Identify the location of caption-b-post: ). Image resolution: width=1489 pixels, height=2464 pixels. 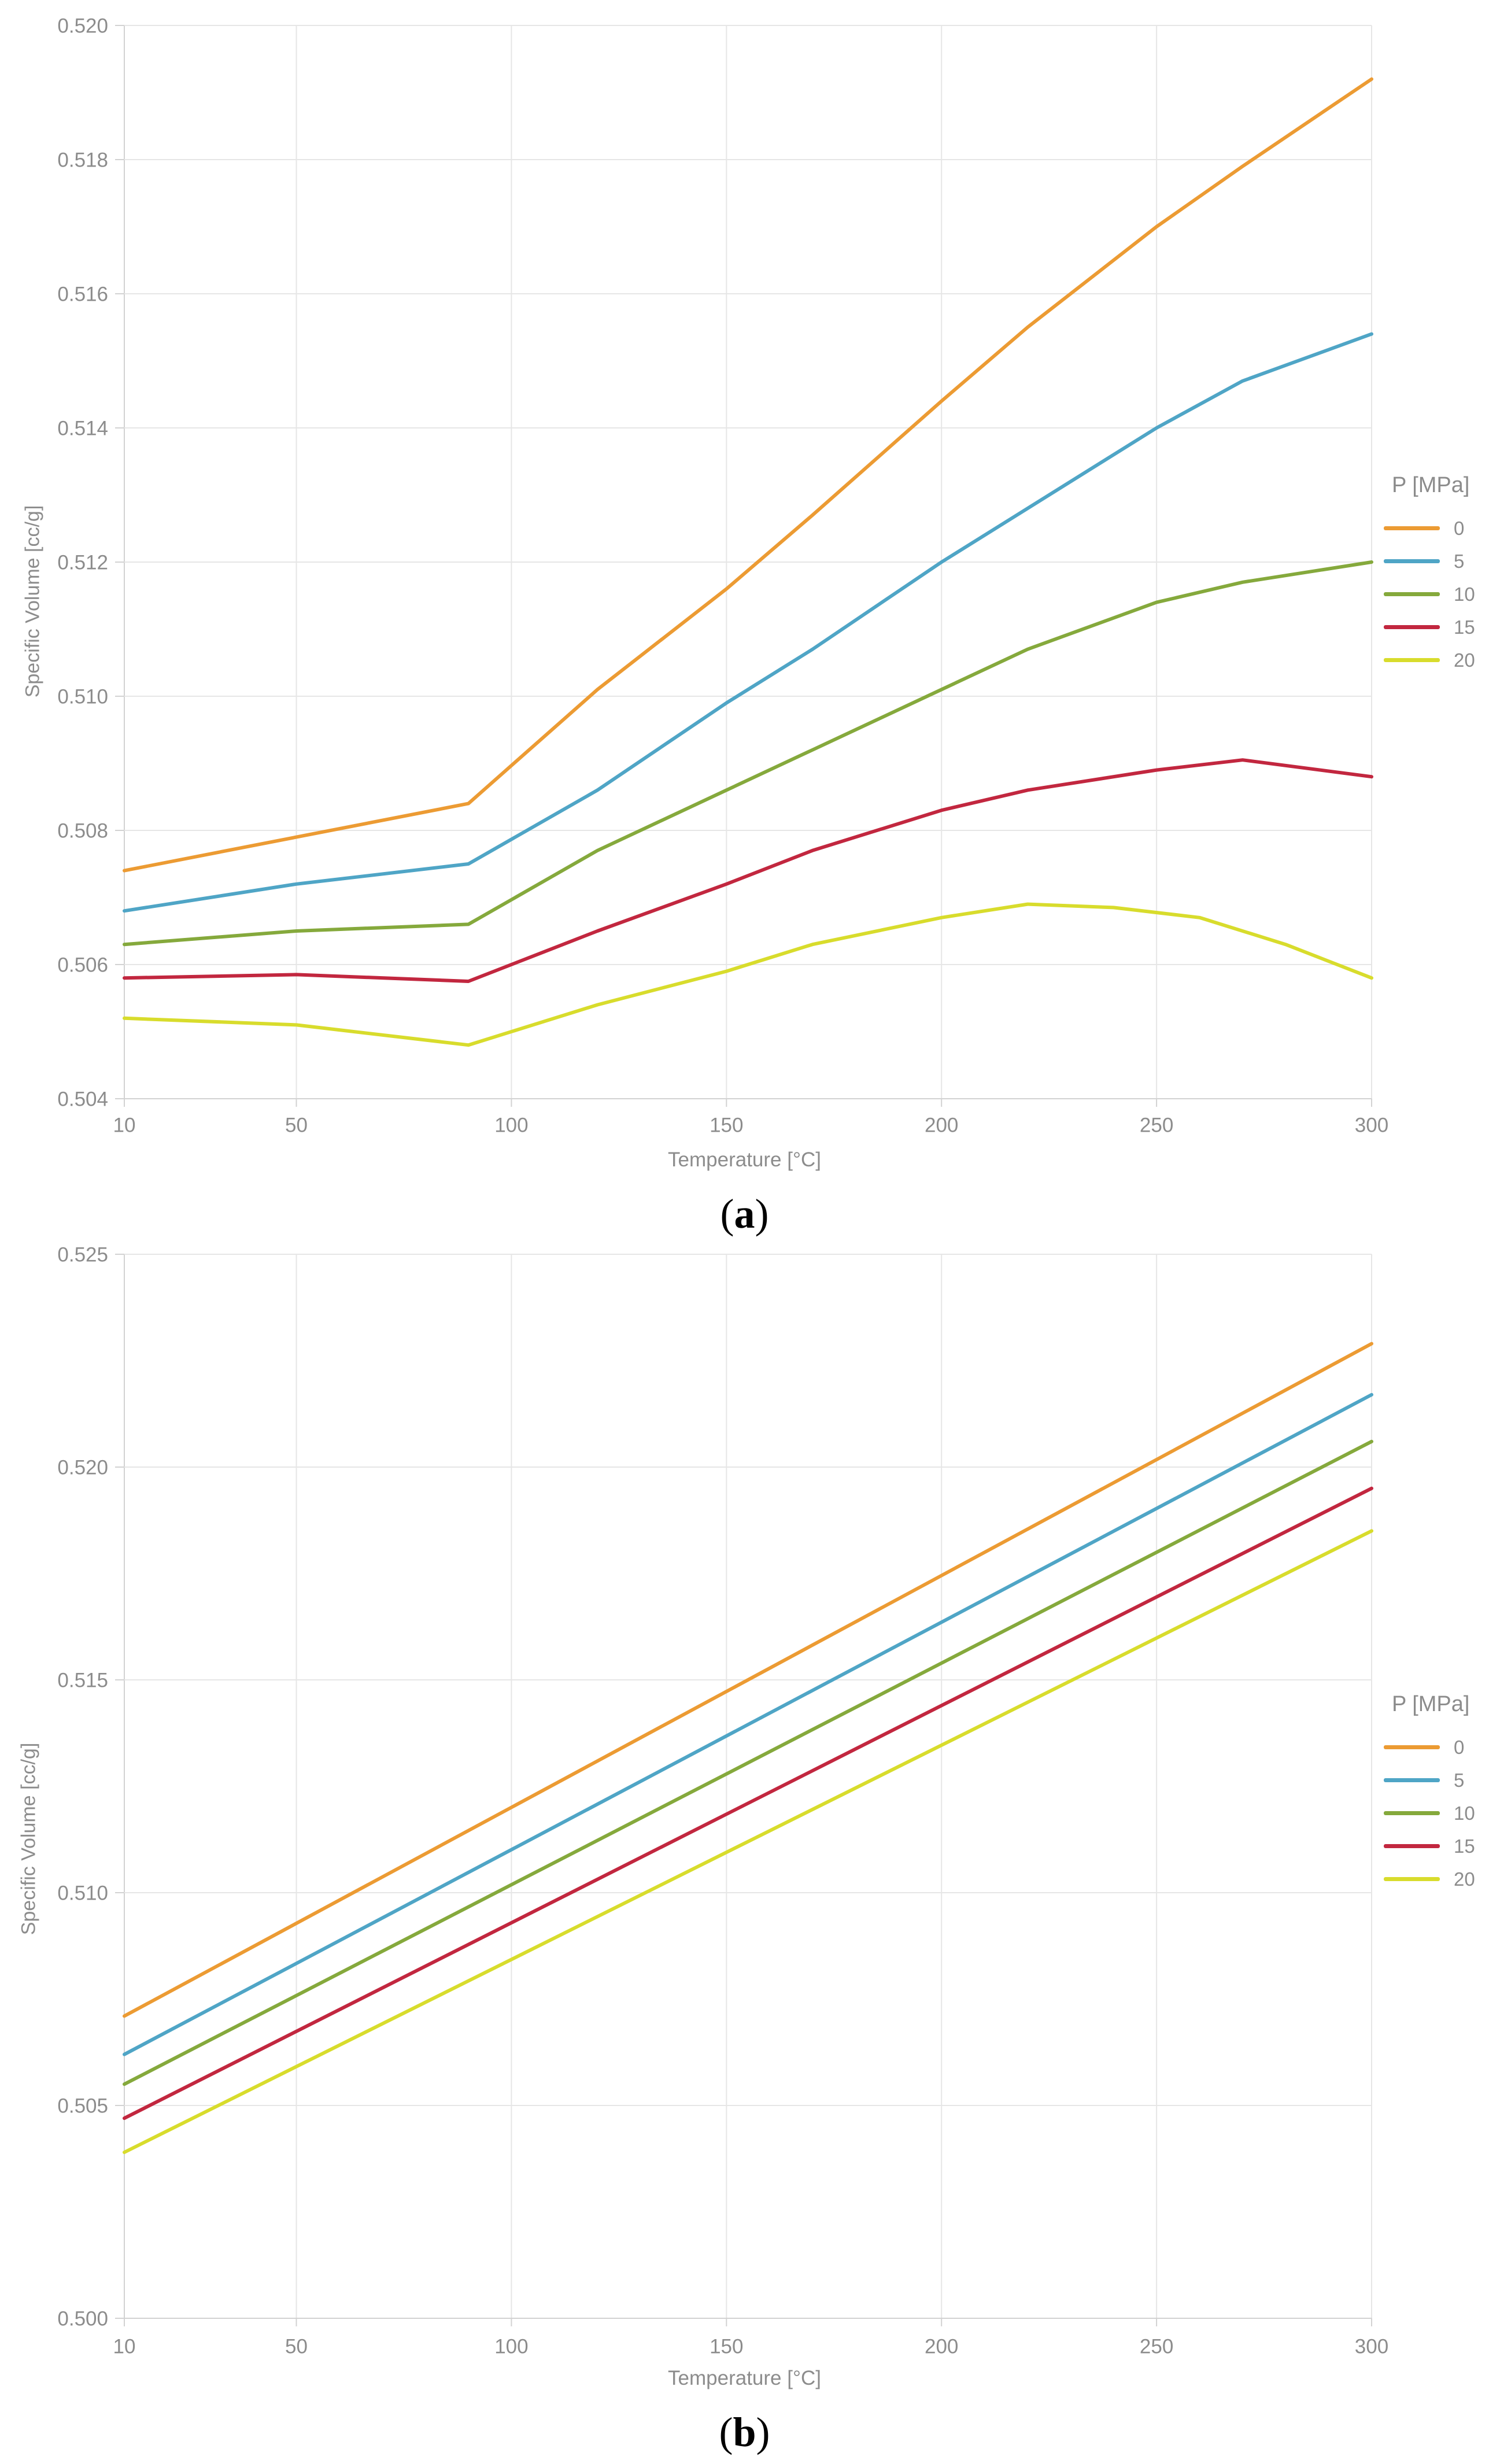
(763, 2432).